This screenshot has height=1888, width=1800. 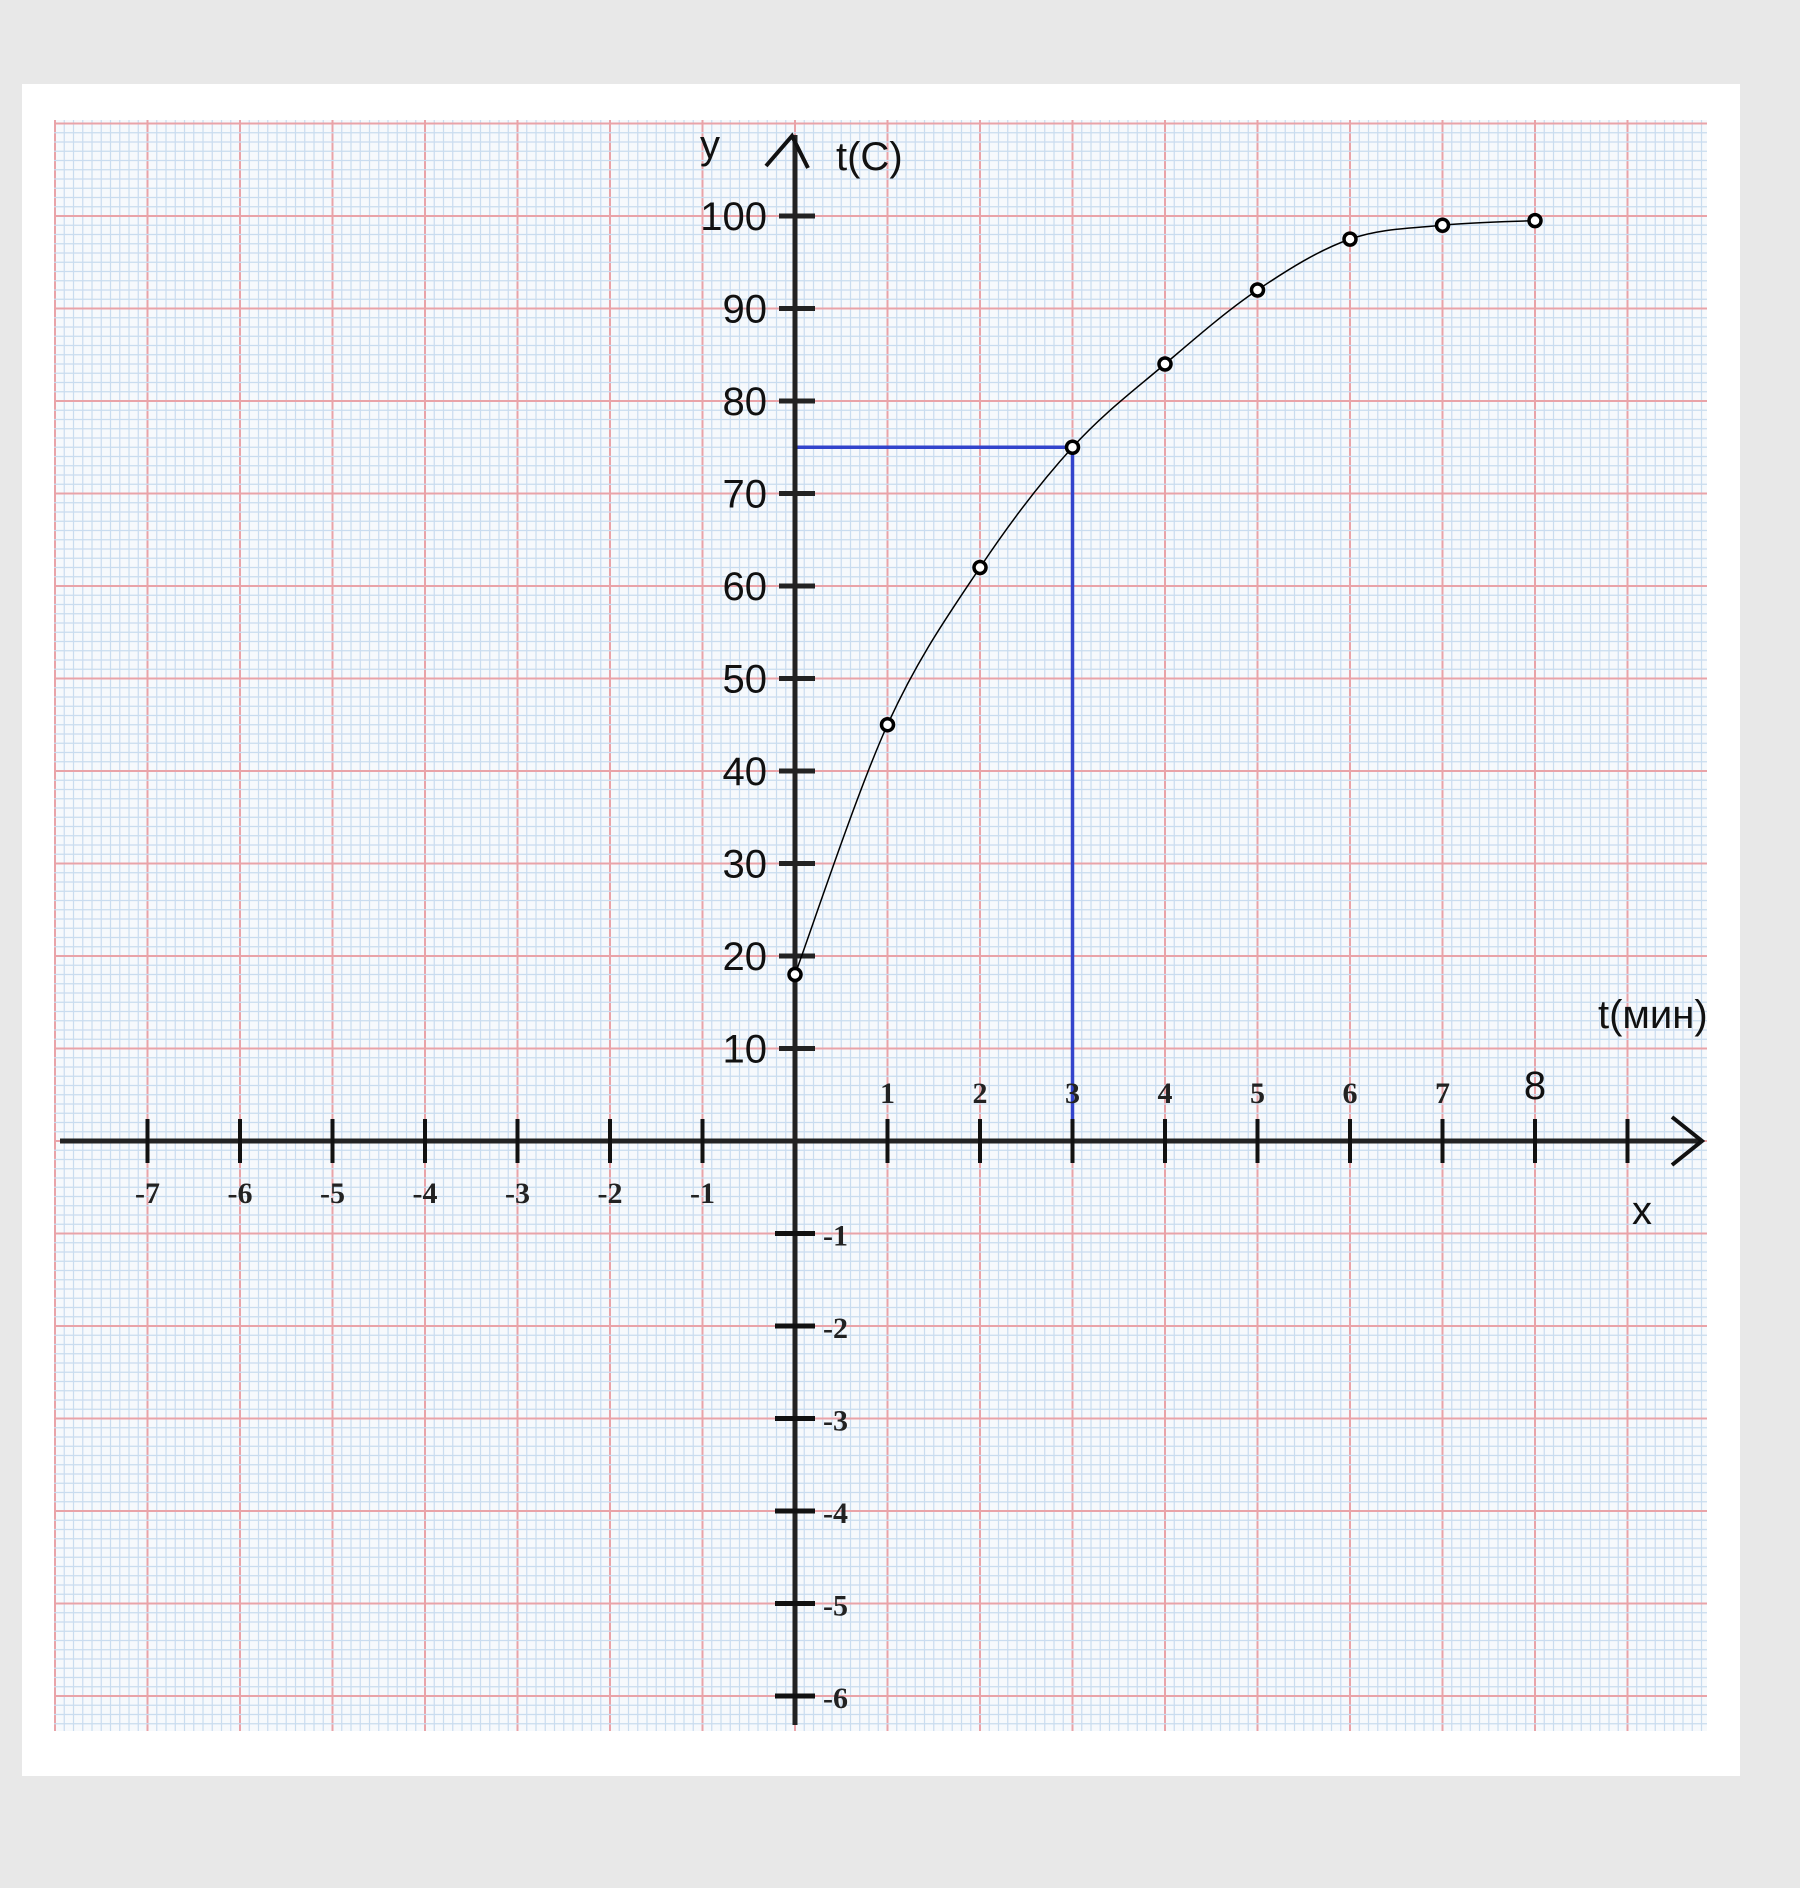 I want to click on x-axis-arrow, so click(x=1688, y=1141).